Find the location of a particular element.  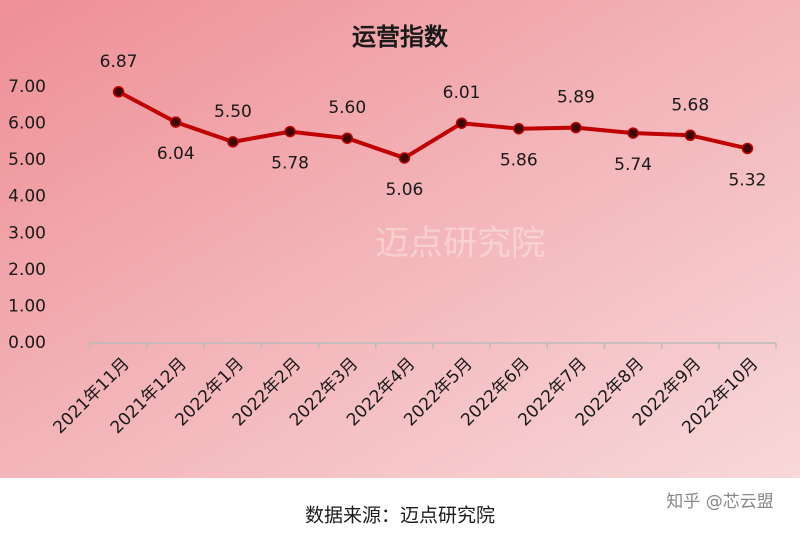

data-label: 5.06 is located at coordinates (404, 190).